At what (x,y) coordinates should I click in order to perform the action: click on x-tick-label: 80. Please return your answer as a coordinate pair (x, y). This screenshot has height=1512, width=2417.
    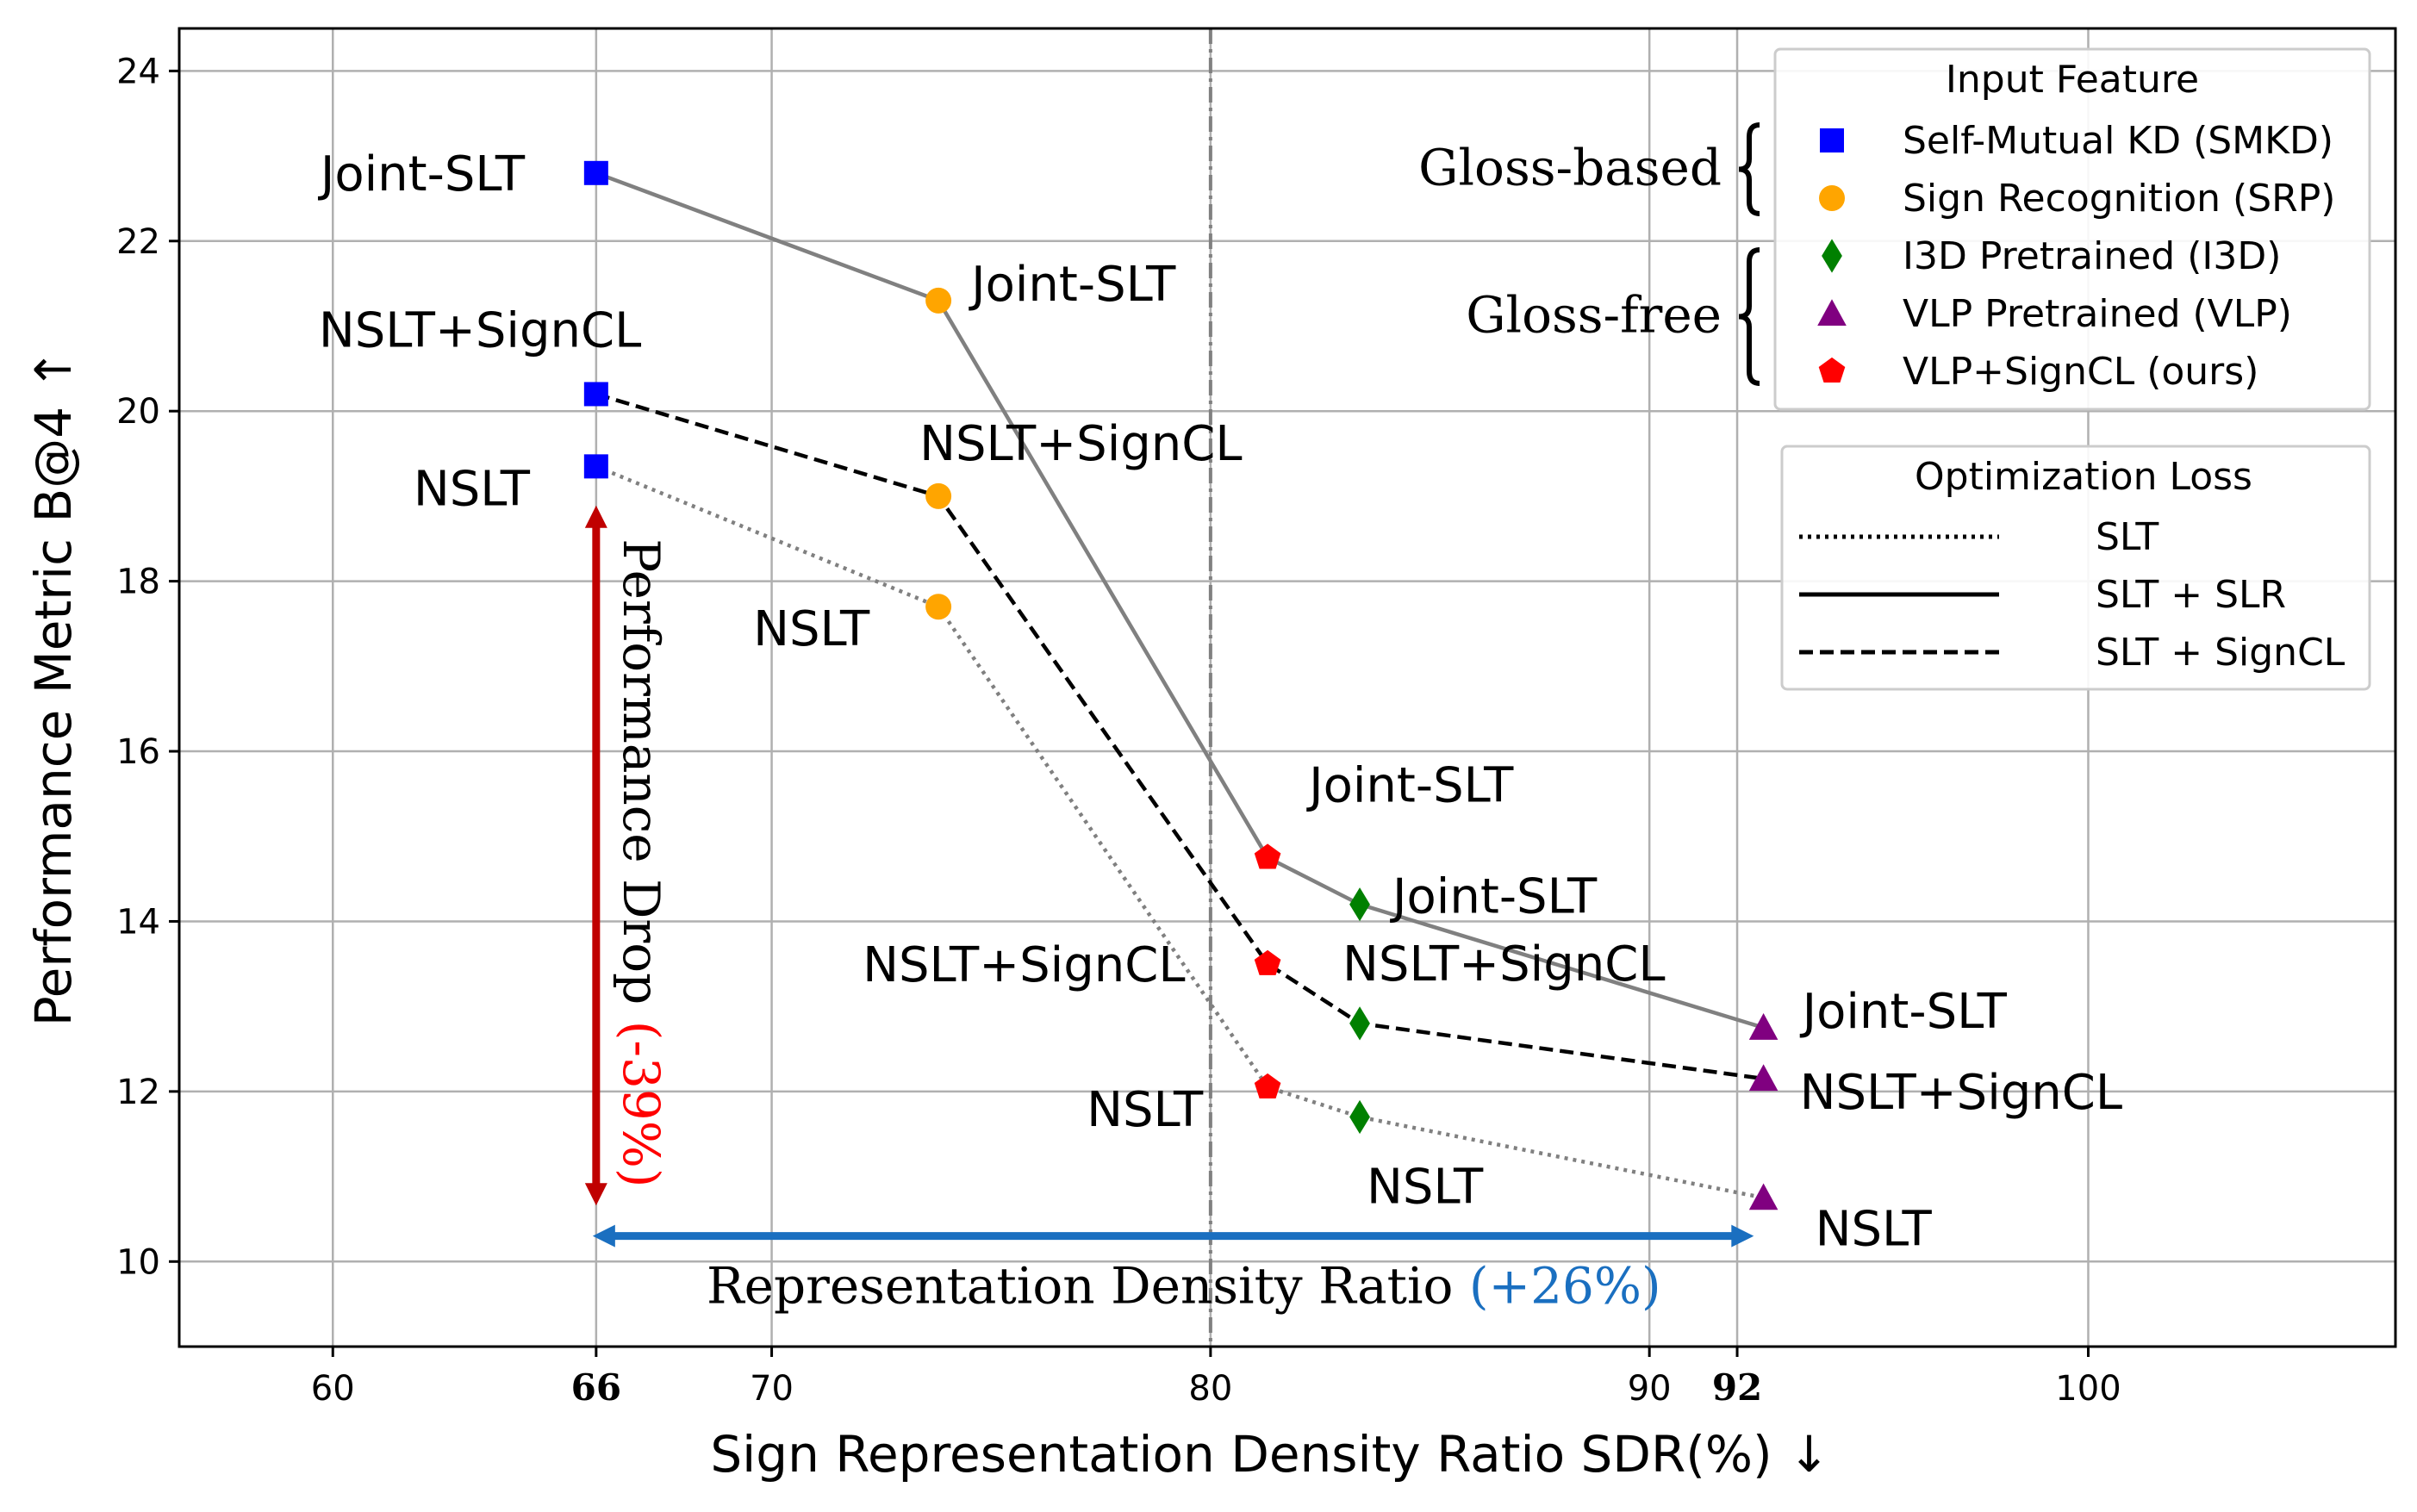
    Looking at the image, I should click on (1210, 1389).